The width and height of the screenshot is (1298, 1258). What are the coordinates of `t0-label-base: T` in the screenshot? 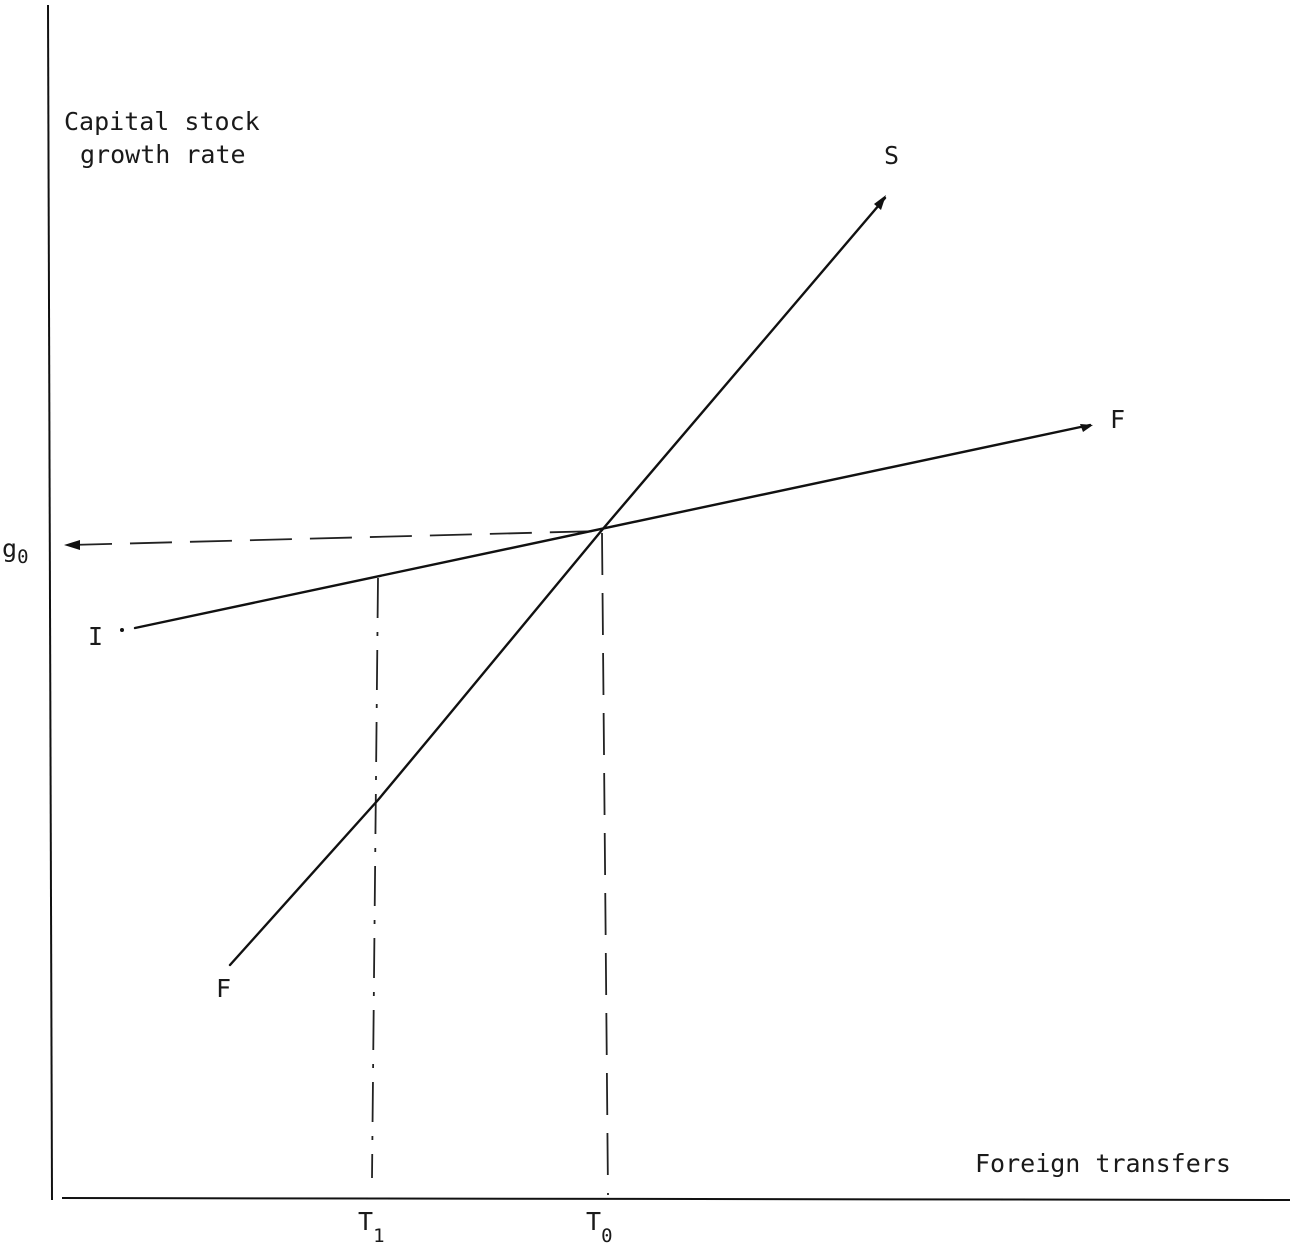 It's located at (593, 1221).